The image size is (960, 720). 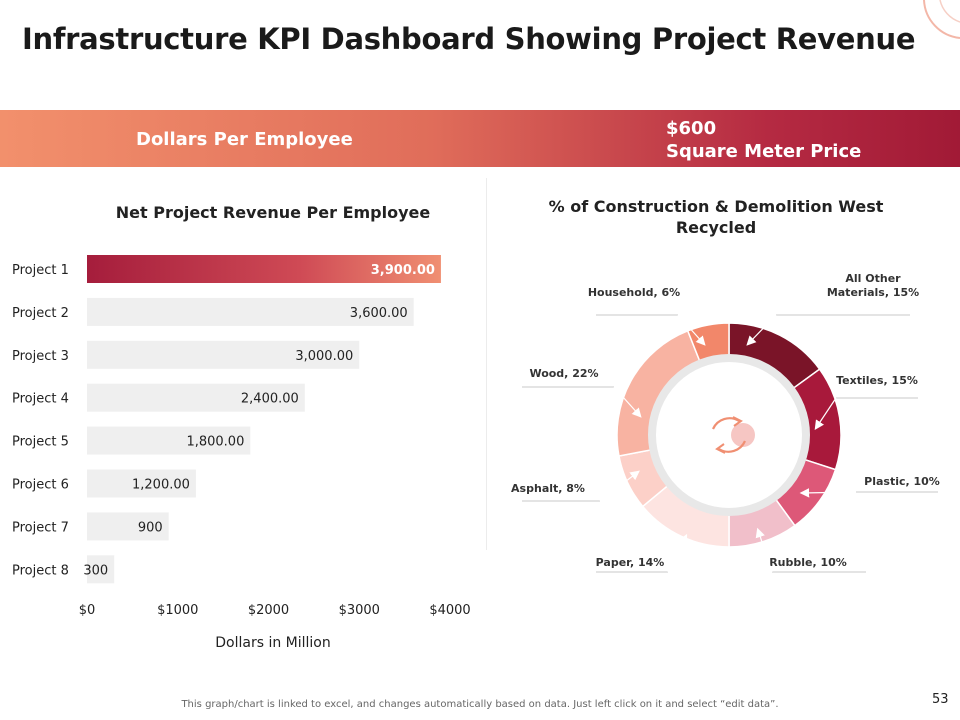 What do you see at coordinates (40, 527) in the screenshot?
I see `bar-category-label: Project 7` at bounding box center [40, 527].